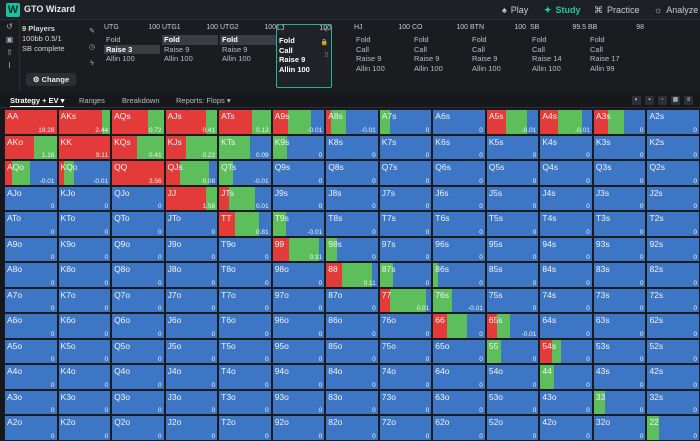  I want to click on hand-cell: 96o 0, so click(298, 326).